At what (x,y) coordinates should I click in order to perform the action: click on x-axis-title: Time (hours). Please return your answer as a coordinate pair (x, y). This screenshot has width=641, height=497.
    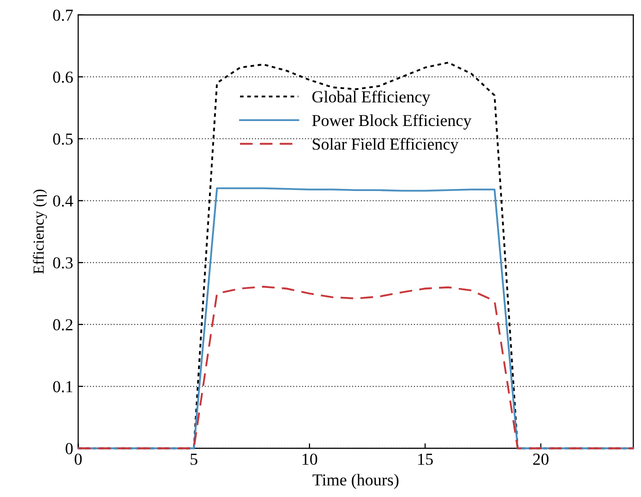
    Looking at the image, I should click on (355, 481).